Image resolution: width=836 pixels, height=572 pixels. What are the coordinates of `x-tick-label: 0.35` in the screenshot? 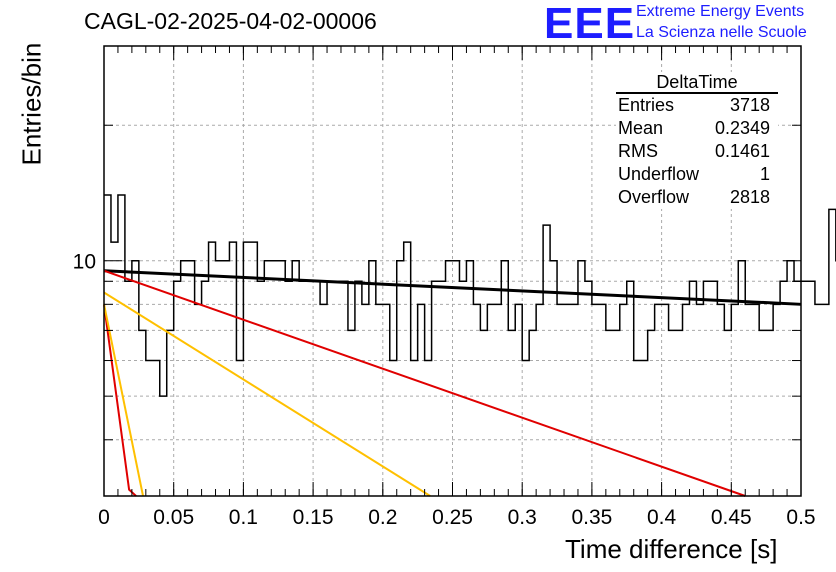 It's located at (591, 517).